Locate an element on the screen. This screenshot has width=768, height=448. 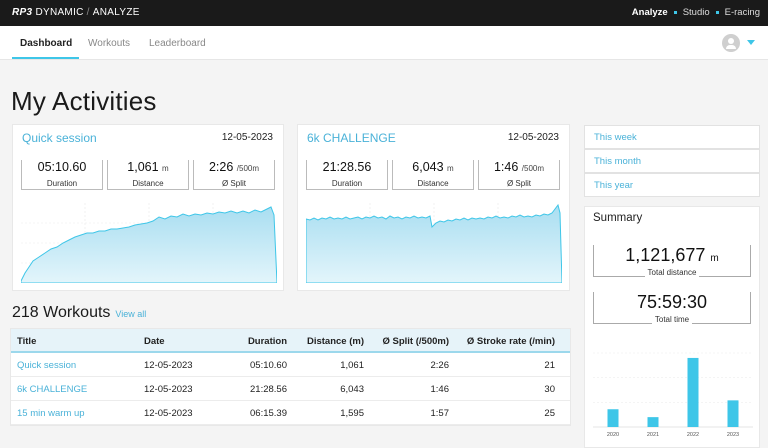
topnav-eracing: E-racing is located at coordinates (742, 12).